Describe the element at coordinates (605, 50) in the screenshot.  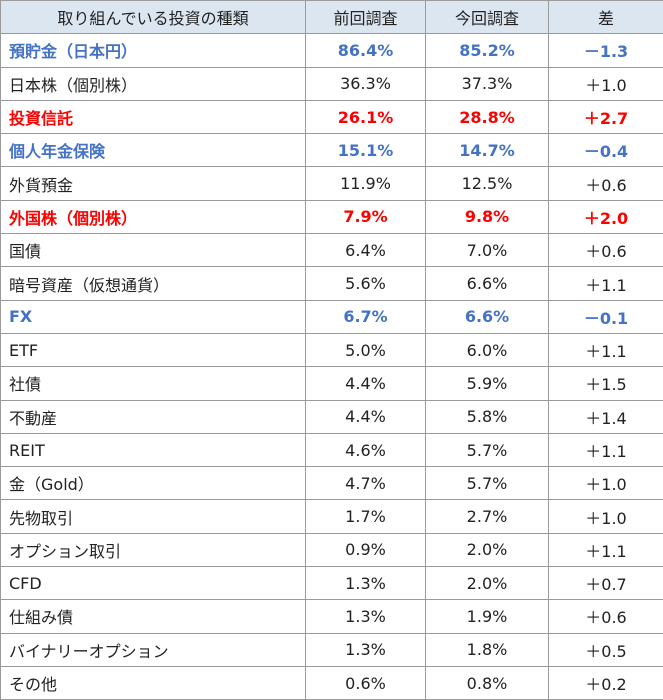
I see `value-cell: －1.3` at that location.